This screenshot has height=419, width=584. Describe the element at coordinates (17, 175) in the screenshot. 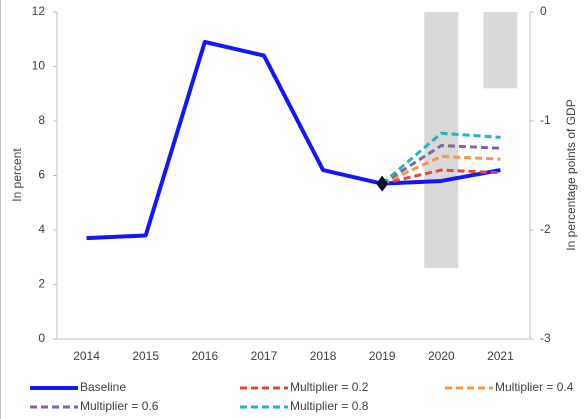

I see `y-axis-title: In percent` at that location.